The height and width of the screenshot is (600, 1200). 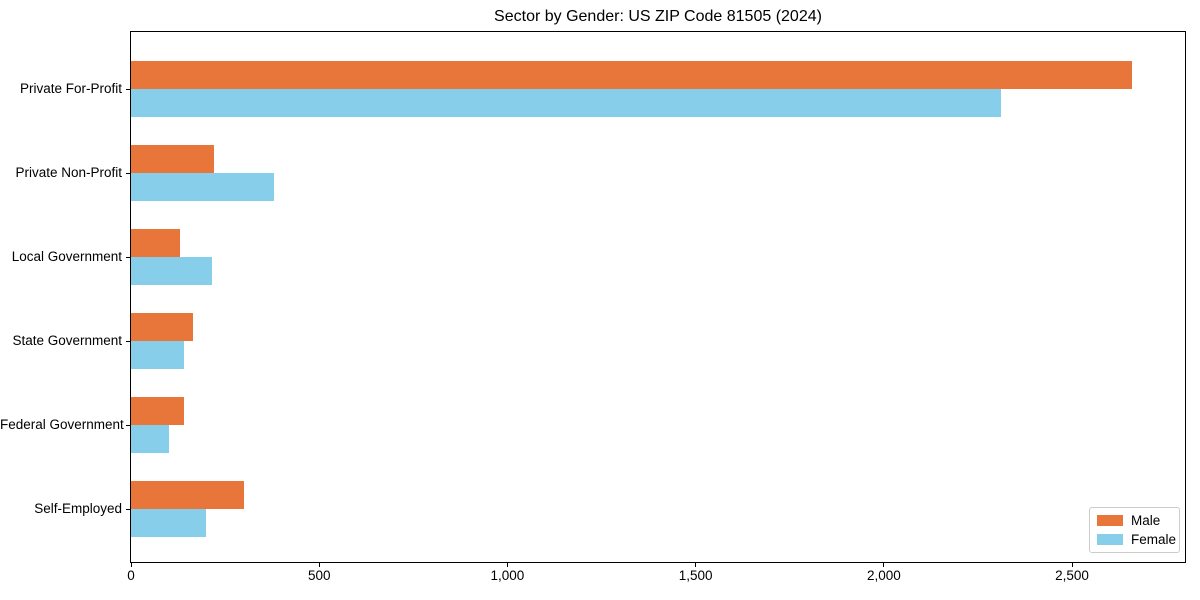 What do you see at coordinates (1110, 539) in the screenshot?
I see `legend-female-swatch-icon` at bounding box center [1110, 539].